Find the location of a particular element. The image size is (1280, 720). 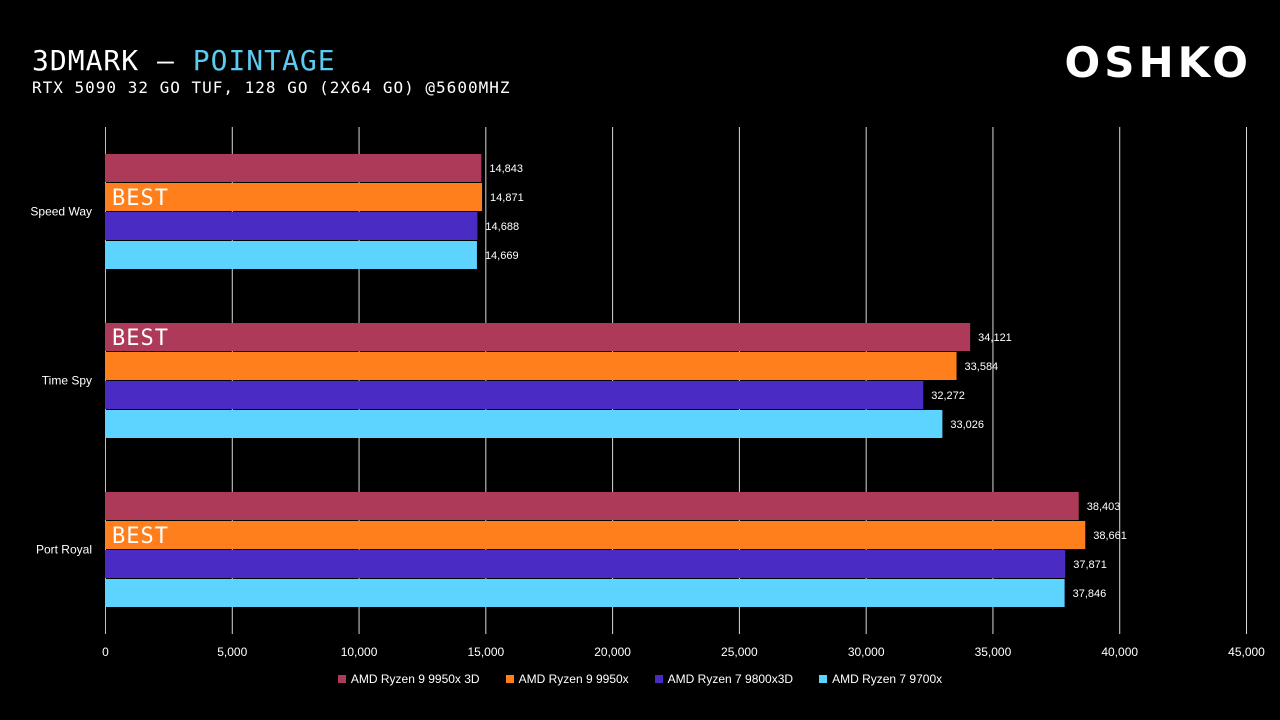

chart-title: 3DMARK – POINTAGE is located at coordinates (184, 60).